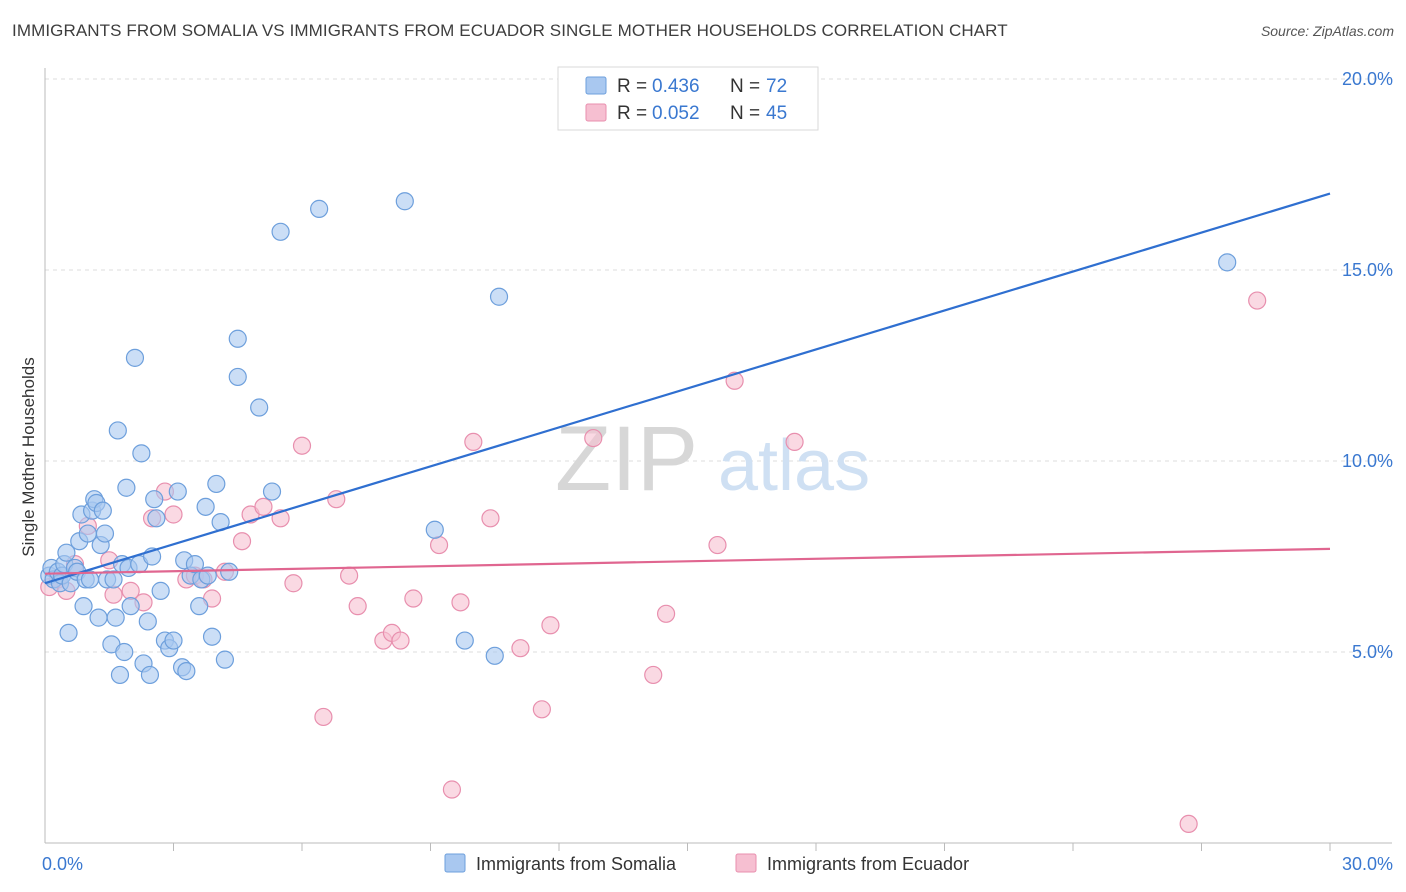 The image size is (1406, 892). Describe the element at coordinates (626, 459) in the screenshot. I see `watermark-zip: ZIP` at that location.